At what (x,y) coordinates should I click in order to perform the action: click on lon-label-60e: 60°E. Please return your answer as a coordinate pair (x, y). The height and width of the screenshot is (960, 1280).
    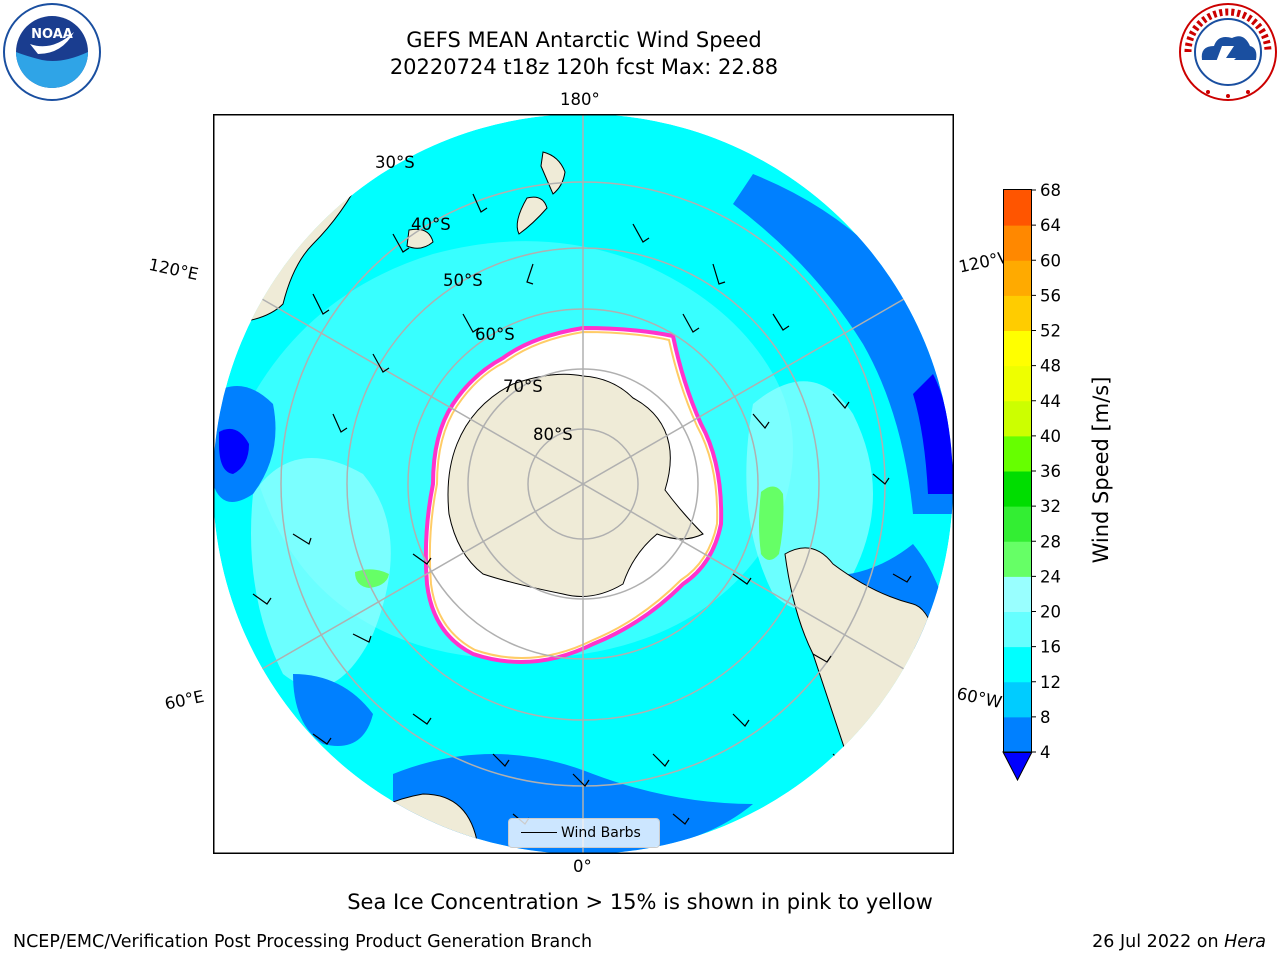
    Looking at the image, I should click on (184, 700).